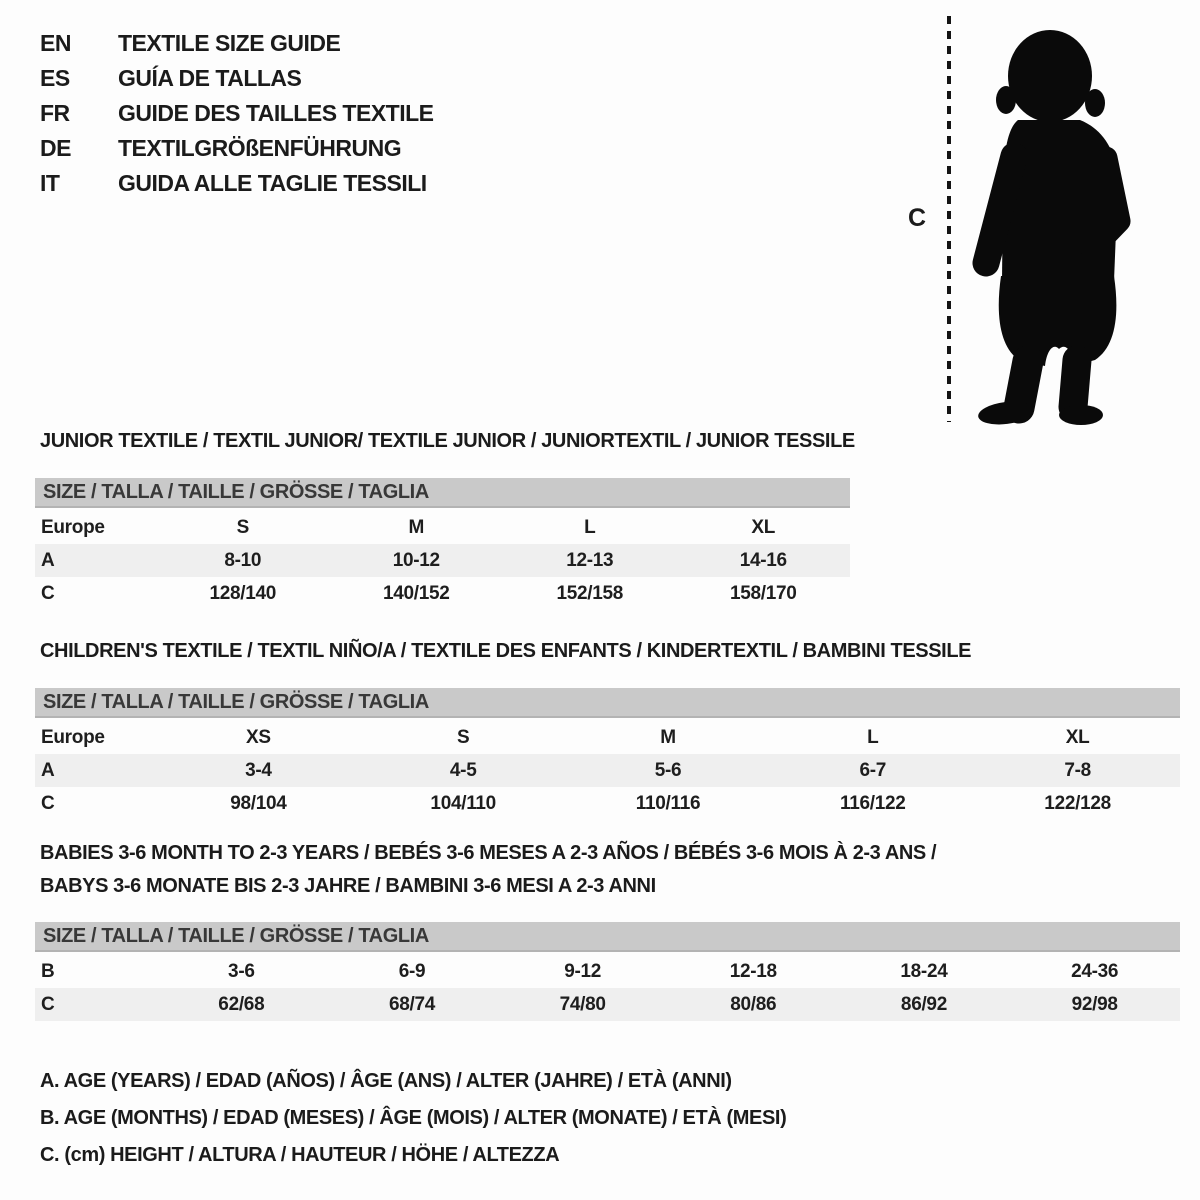 The image size is (1200, 1200). I want to click on language-row: EN TEXTILE SIZE GUIDE, so click(237, 43).